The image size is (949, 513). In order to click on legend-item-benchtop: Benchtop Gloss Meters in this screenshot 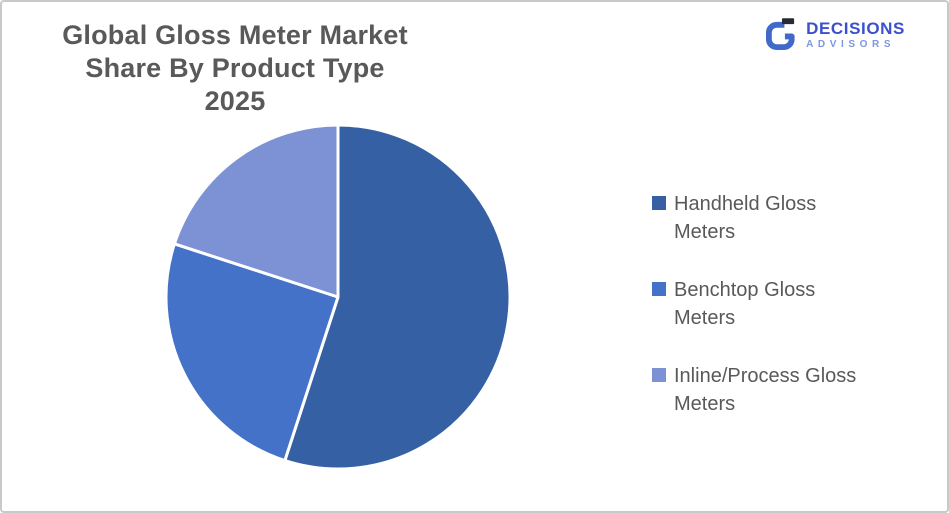, I will do `click(765, 304)`.